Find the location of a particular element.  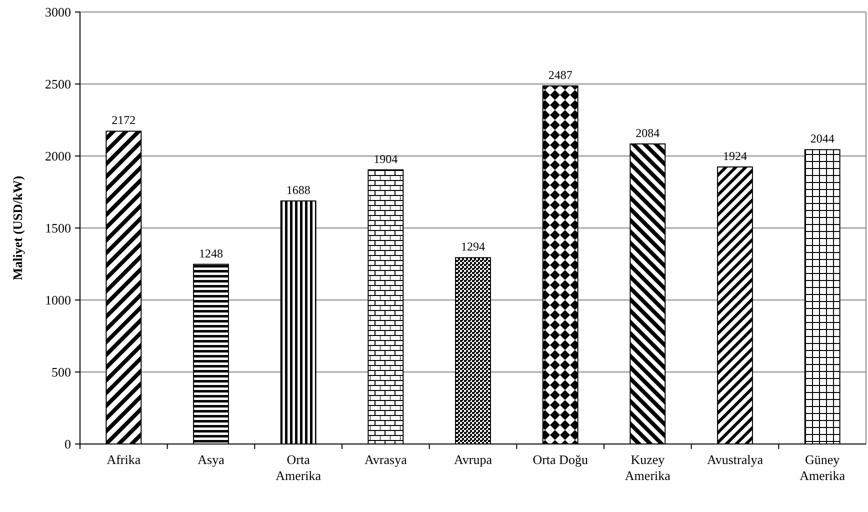

x-tick-label: Afrika is located at coordinates (123, 459).